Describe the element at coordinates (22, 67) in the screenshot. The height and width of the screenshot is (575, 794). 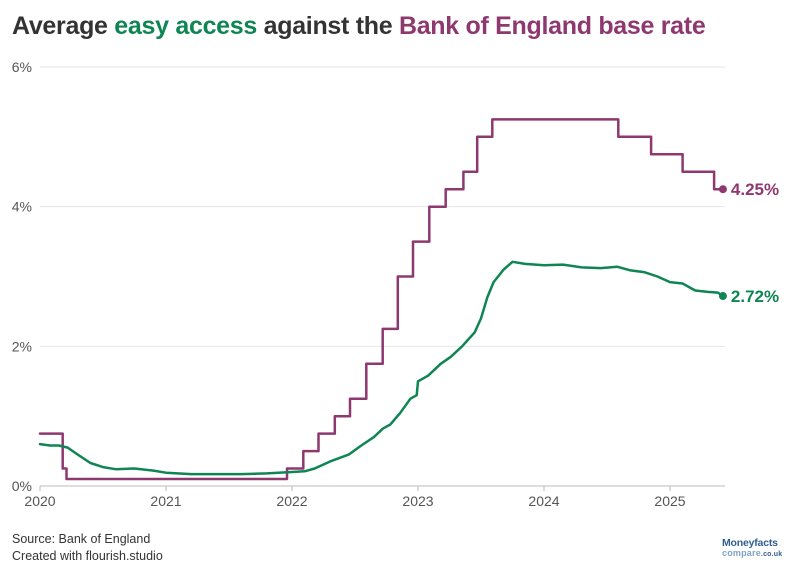
I see `y-tick-label: 6%` at that location.